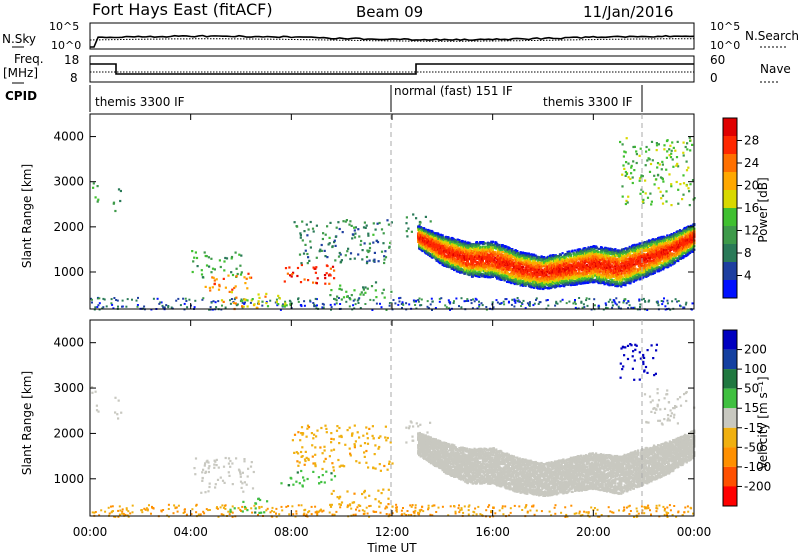 This screenshot has height=554, width=800. What do you see at coordinates (628, 12) in the screenshot?
I see `date-label: 11/Jan/2016` at bounding box center [628, 12].